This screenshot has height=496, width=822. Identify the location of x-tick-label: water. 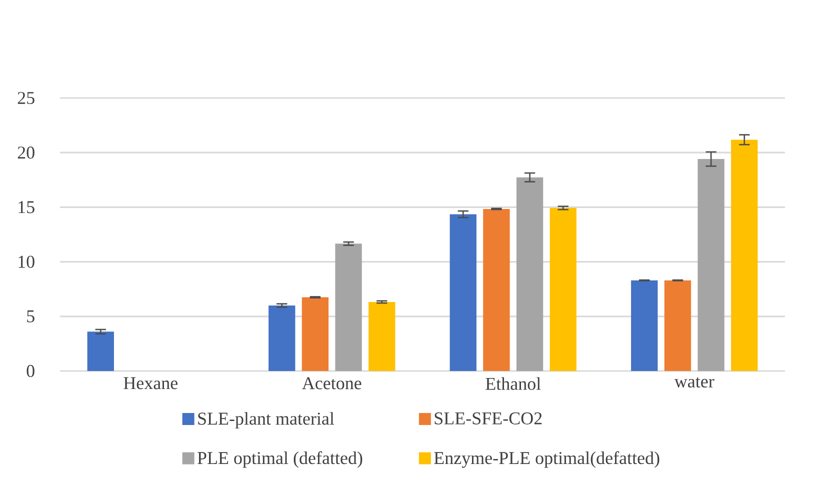
(694, 382).